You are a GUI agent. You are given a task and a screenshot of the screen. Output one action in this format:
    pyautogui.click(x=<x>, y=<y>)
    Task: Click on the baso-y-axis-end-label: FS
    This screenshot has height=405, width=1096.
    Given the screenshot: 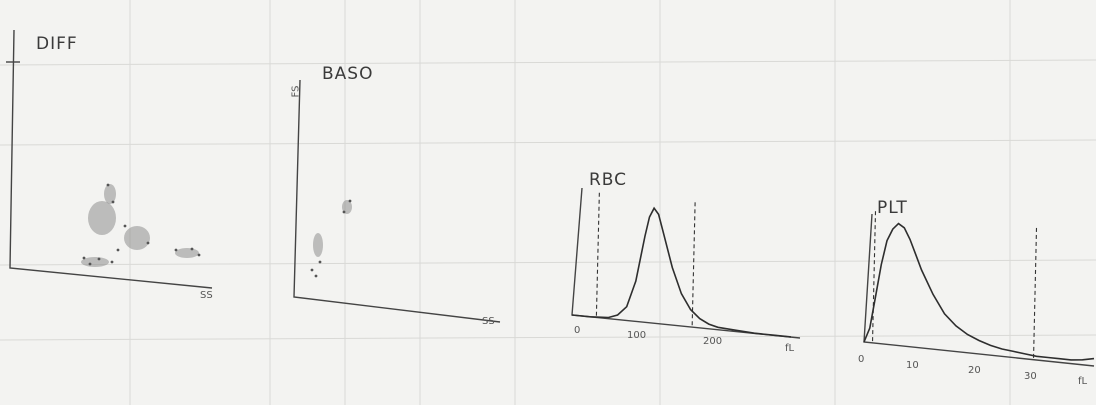 What is the action you would take?
    pyautogui.click(x=296, y=91)
    